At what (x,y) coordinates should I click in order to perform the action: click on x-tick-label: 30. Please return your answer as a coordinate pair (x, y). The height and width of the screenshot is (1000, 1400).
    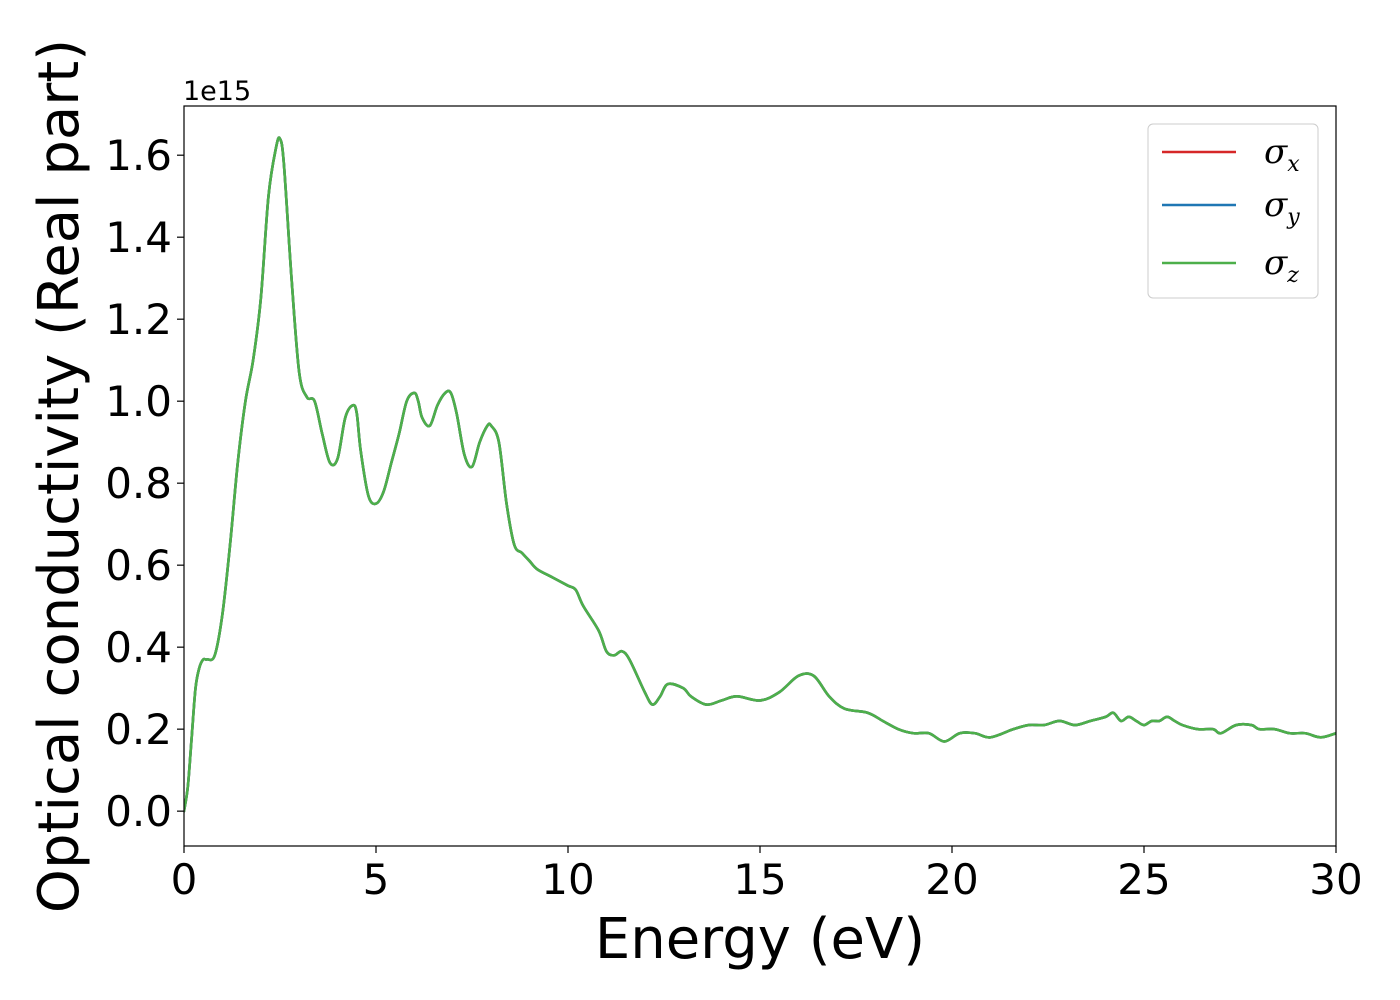
    Looking at the image, I should click on (1335, 879).